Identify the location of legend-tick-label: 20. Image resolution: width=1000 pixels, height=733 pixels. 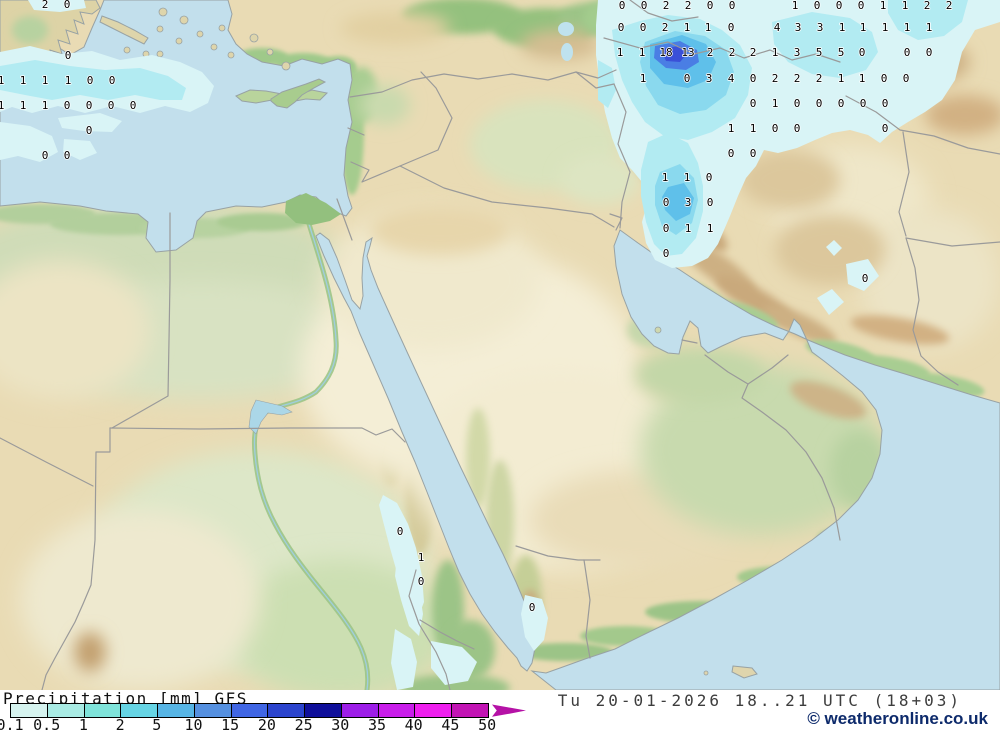
(266, 724).